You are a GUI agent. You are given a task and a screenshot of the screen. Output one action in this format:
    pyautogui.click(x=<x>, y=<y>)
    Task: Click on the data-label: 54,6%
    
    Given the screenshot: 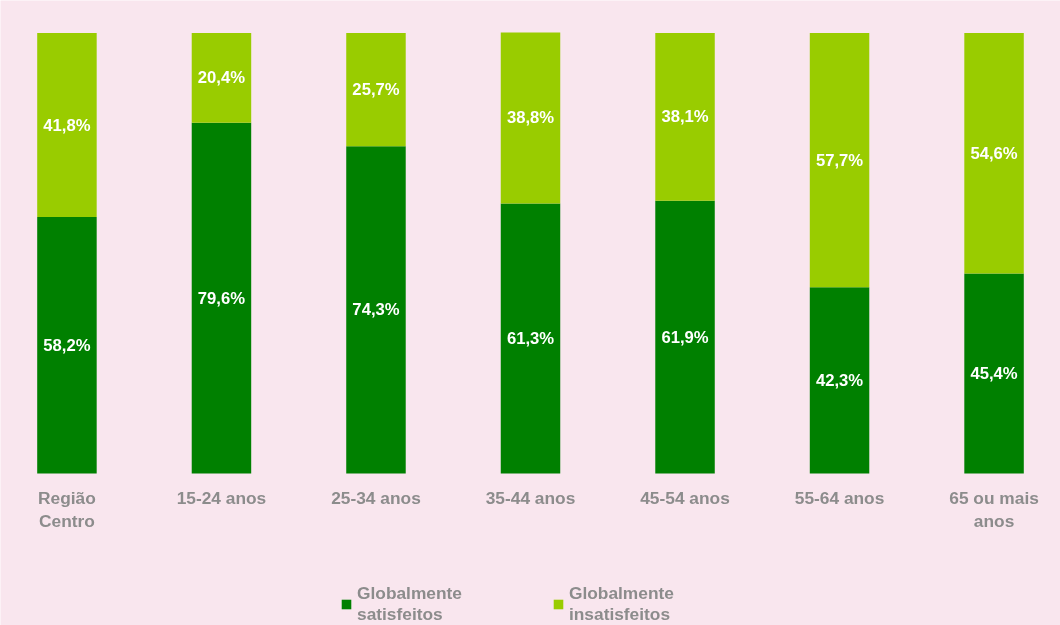 What is the action you would take?
    pyautogui.click(x=994, y=153)
    